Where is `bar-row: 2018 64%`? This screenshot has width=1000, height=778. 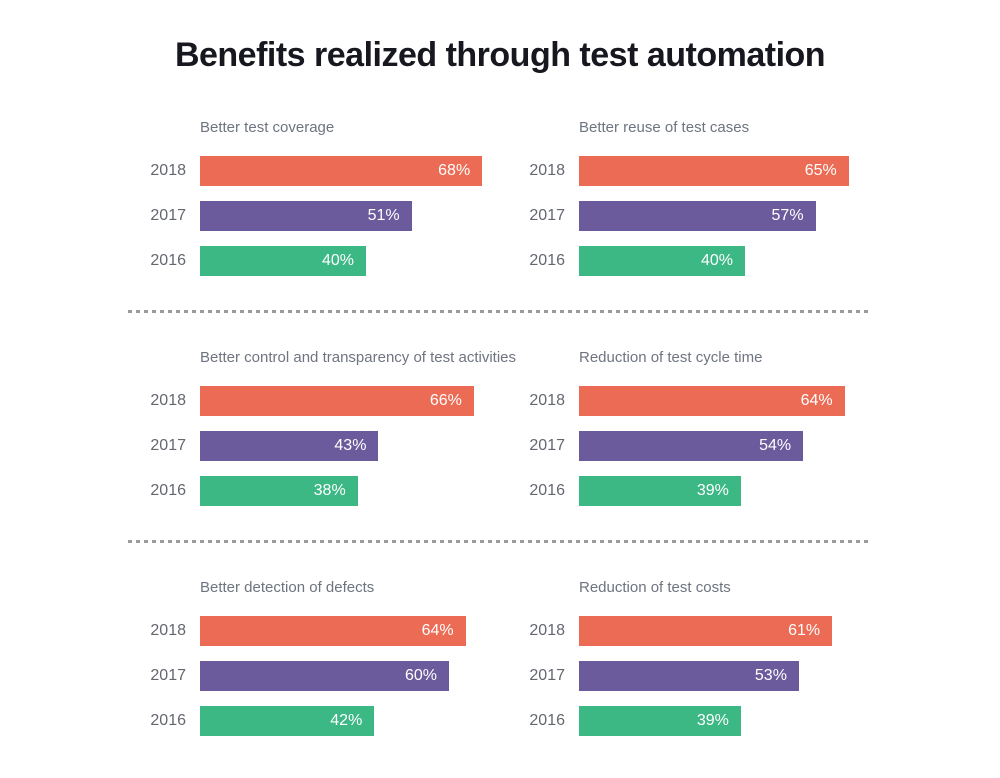 bar-row: 2018 64% is located at coordinates (310, 631).